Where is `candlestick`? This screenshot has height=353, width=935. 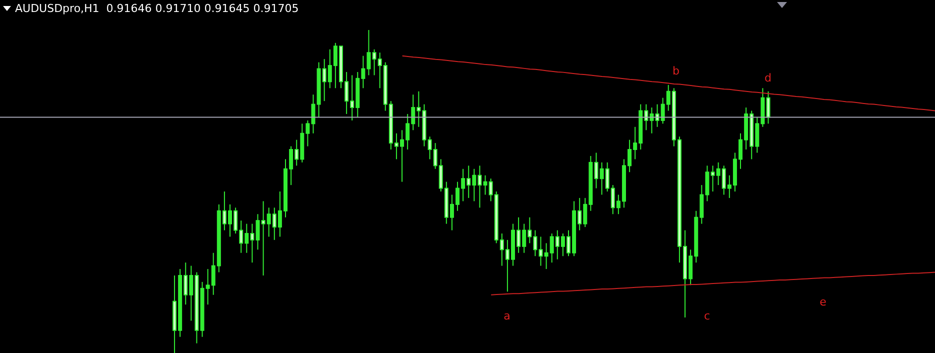 candlestick is located at coordinates (768, 107).